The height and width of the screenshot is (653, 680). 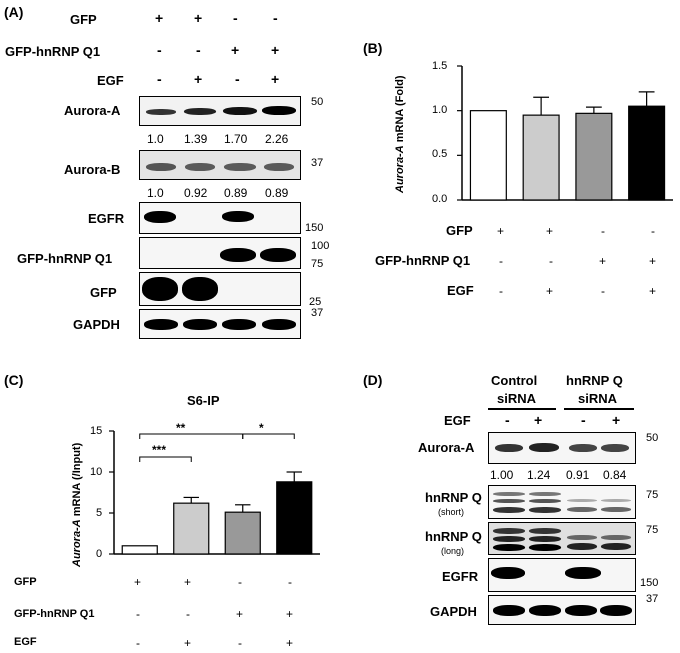 I want to click on quant-value: 0.84, so click(x=615, y=475).